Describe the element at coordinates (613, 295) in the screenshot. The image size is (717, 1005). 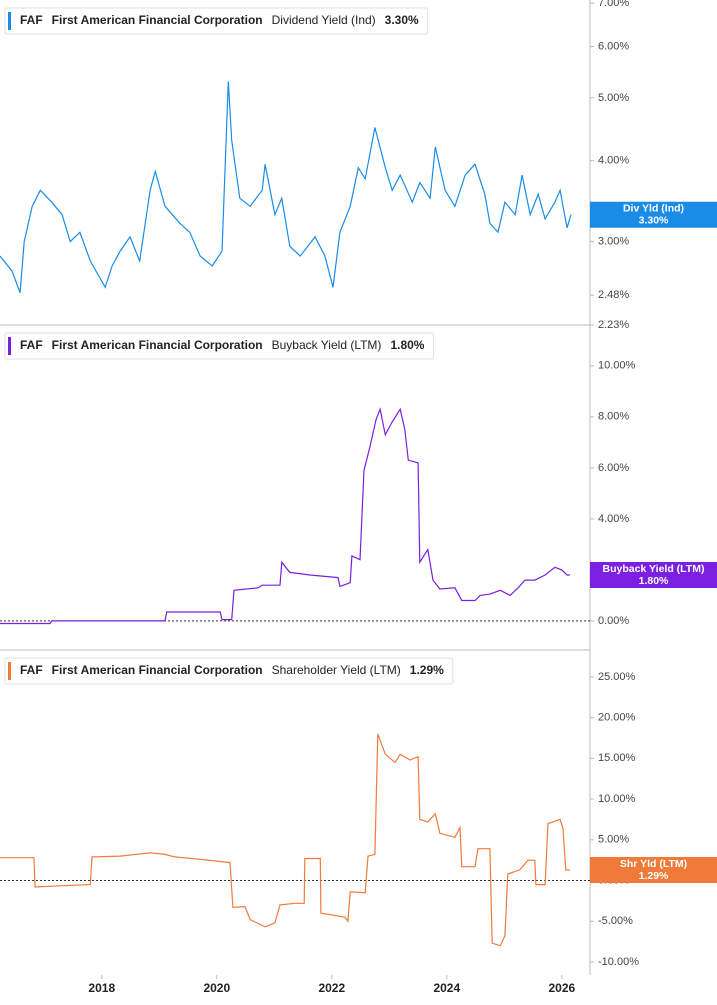
I see `y-tick-label: 2.48%` at that location.